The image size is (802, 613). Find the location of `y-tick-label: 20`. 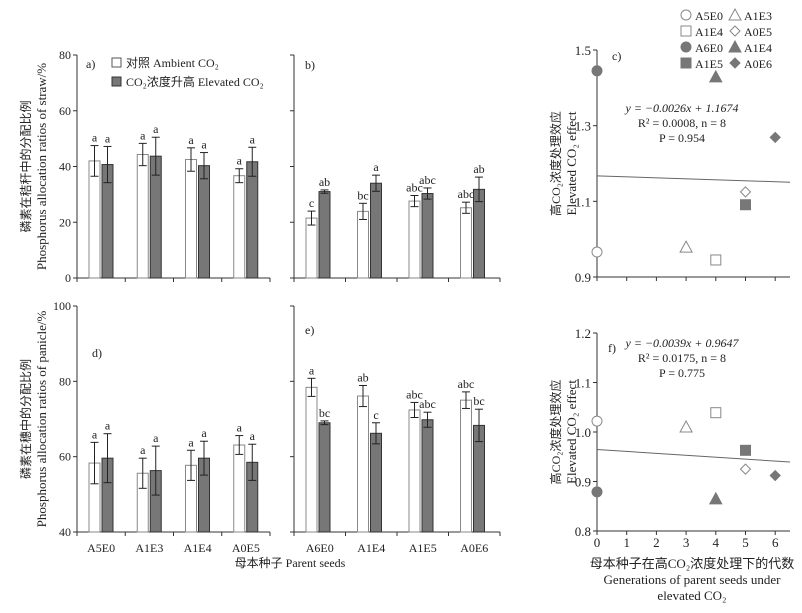

y-tick-label: 20 is located at coordinates (65, 222).